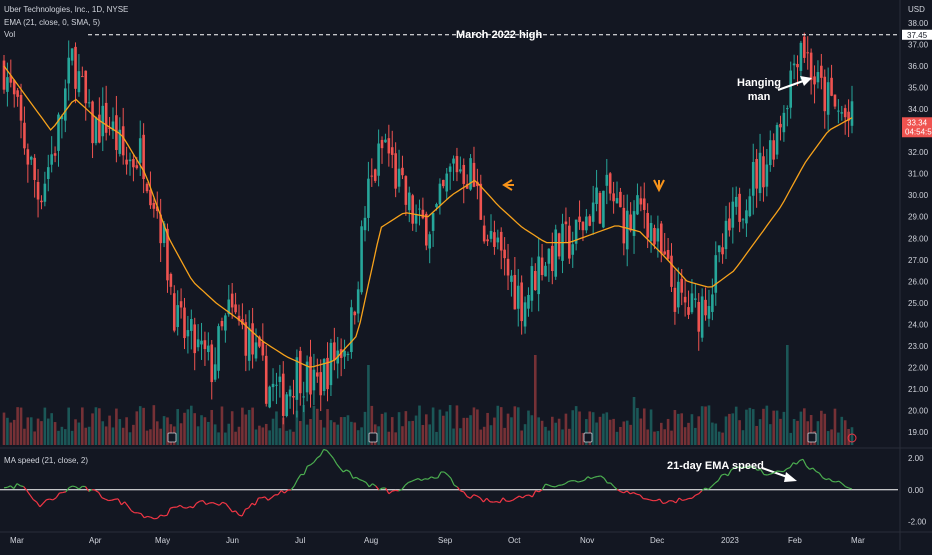 Image resolution: width=932 pixels, height=555 pixels. I want to click on time-axis-label: Sep, so click(445, 540).